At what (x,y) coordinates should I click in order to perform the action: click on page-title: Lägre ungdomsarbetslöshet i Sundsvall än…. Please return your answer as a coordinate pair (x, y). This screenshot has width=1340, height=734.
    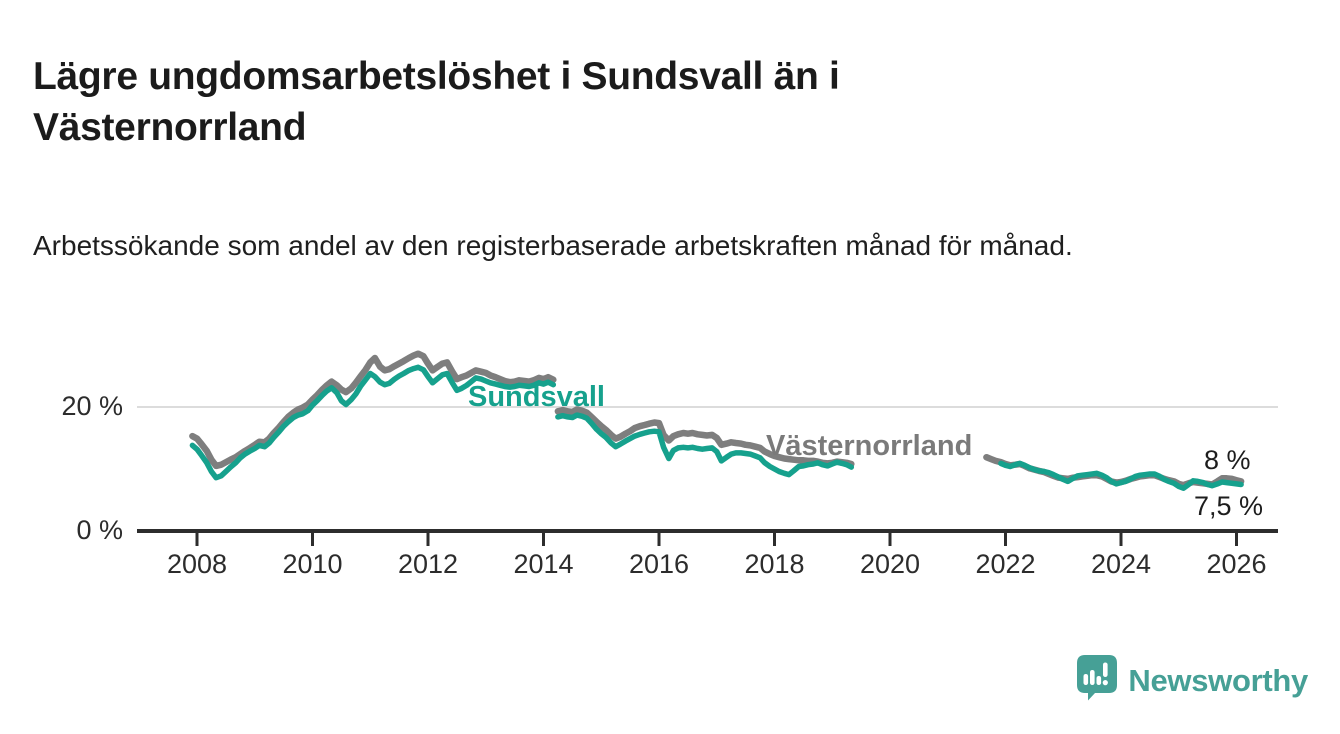
    Looking at the image, I should click on (436, 102).